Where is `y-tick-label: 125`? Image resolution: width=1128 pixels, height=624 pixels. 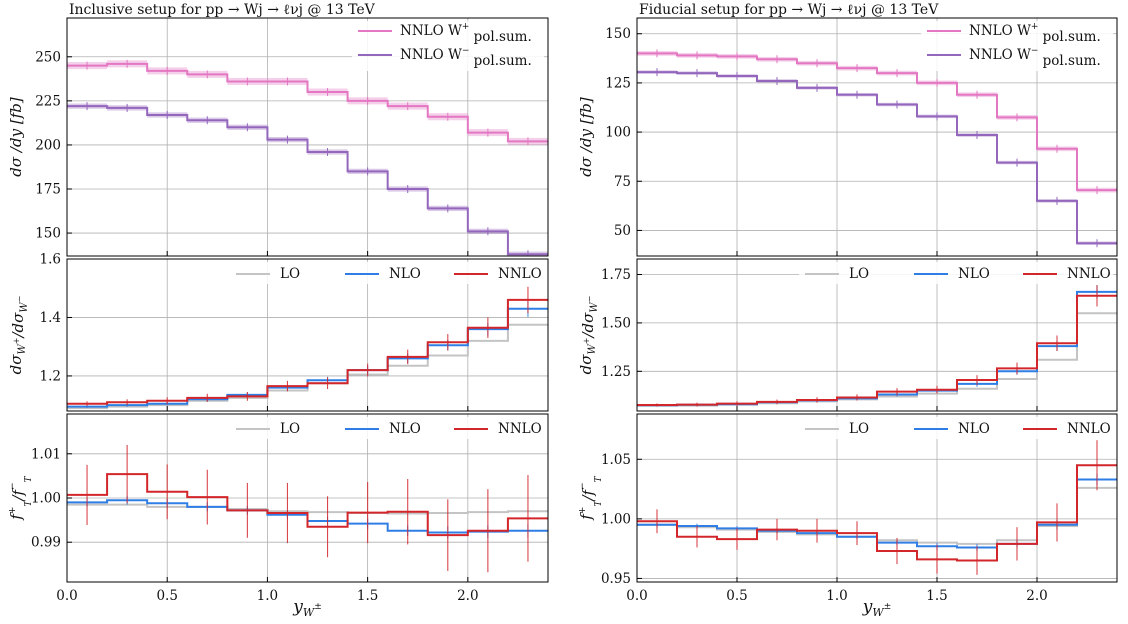 y-tick-label: 125 is located at coordinates (618, 83).